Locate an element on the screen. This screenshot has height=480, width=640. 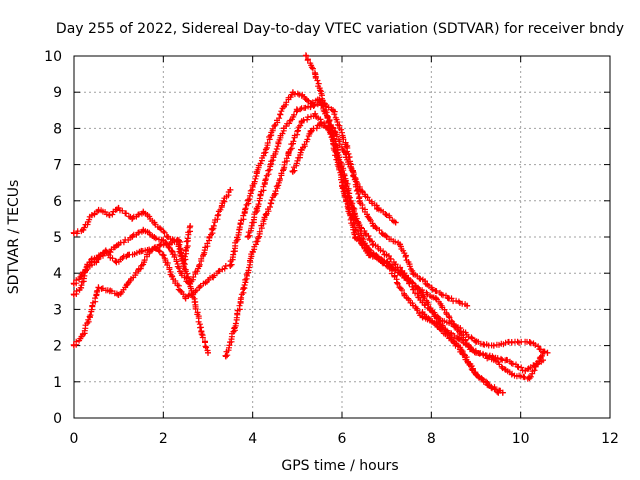
y-tick-label: 4 is located at coordinates (57, 274).